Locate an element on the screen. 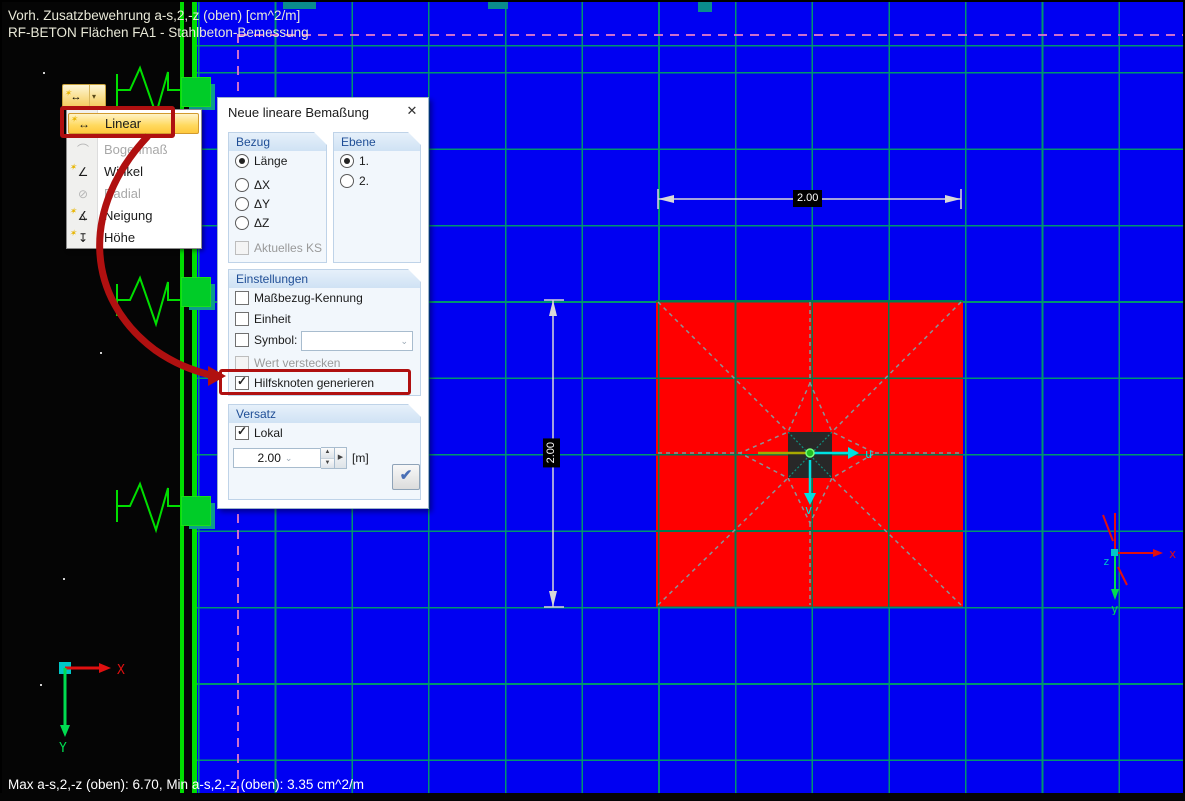 This screenshot has width=1185, height=801. versatz-pick-button: ▶ is located at coordinates (341, 458).